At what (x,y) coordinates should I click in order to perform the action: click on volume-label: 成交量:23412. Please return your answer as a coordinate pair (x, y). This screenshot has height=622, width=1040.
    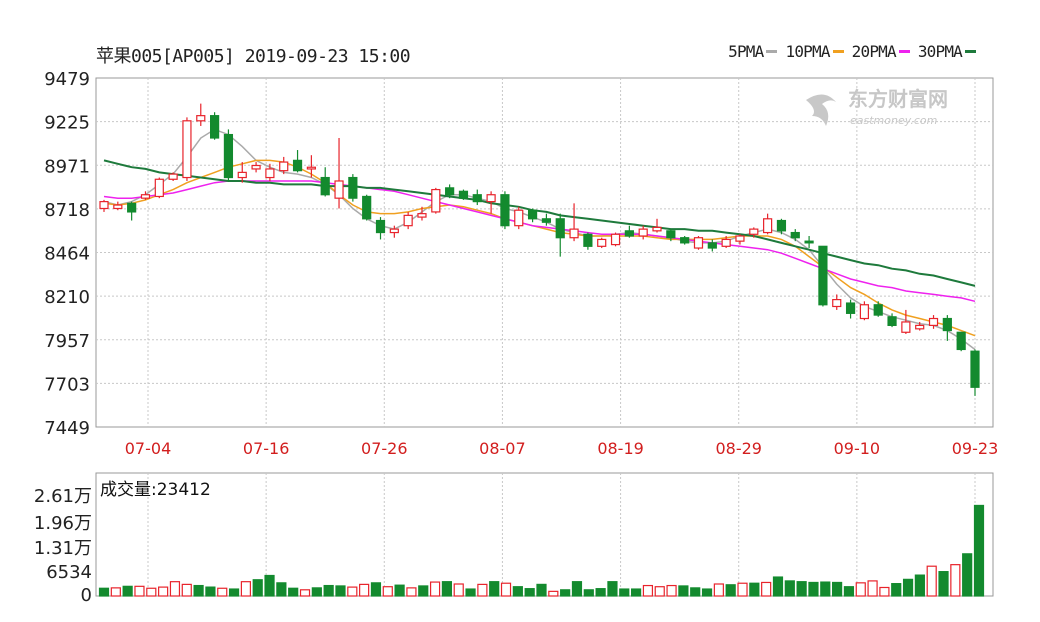
    Looking at the image, I should click on (155, 490).